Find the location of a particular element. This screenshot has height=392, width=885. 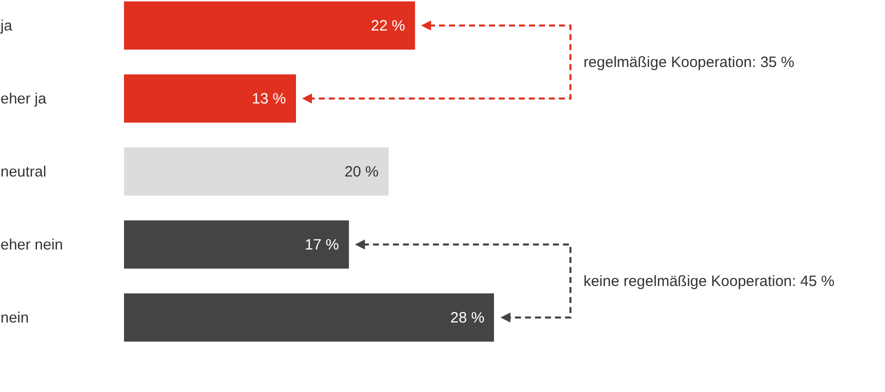

data-label: 28 % is located at coordinates (467, 318).